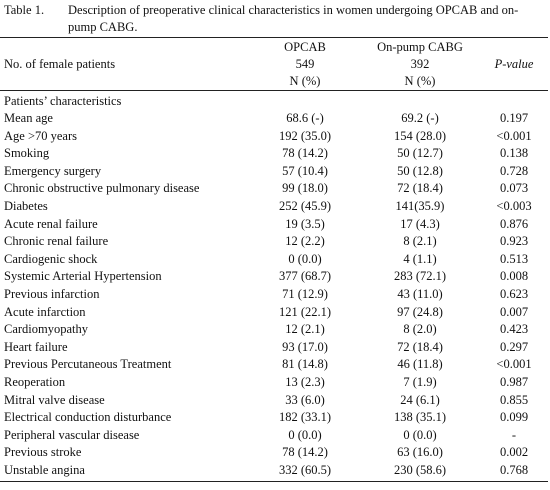  I want to click on opcab-cell: 332 (60.5), so click(305, 470).